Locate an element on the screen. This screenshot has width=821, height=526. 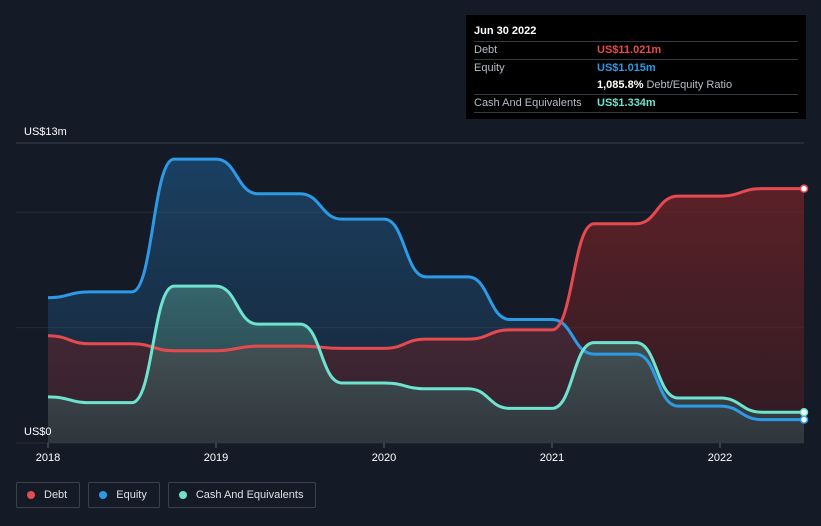
x-tick-label: 2021 is located at coordinates (552, 458).